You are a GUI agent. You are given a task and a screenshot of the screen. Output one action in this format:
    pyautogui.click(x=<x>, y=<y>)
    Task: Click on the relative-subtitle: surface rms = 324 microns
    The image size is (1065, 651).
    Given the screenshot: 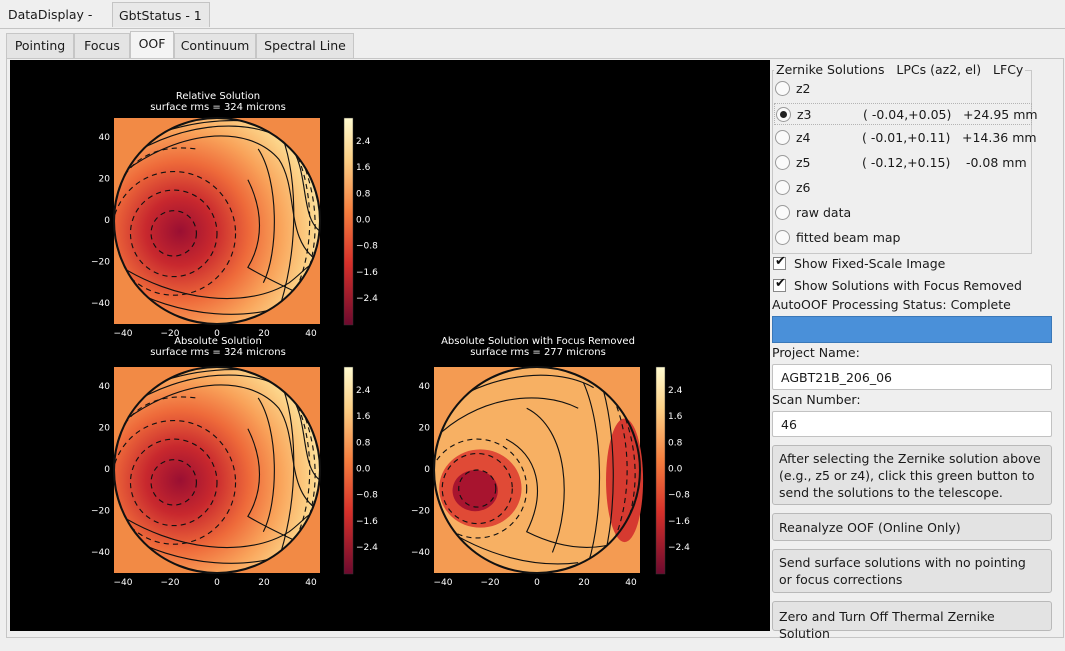 What is the action you would take?
    pyautogui.click(x=218, y=107)
    